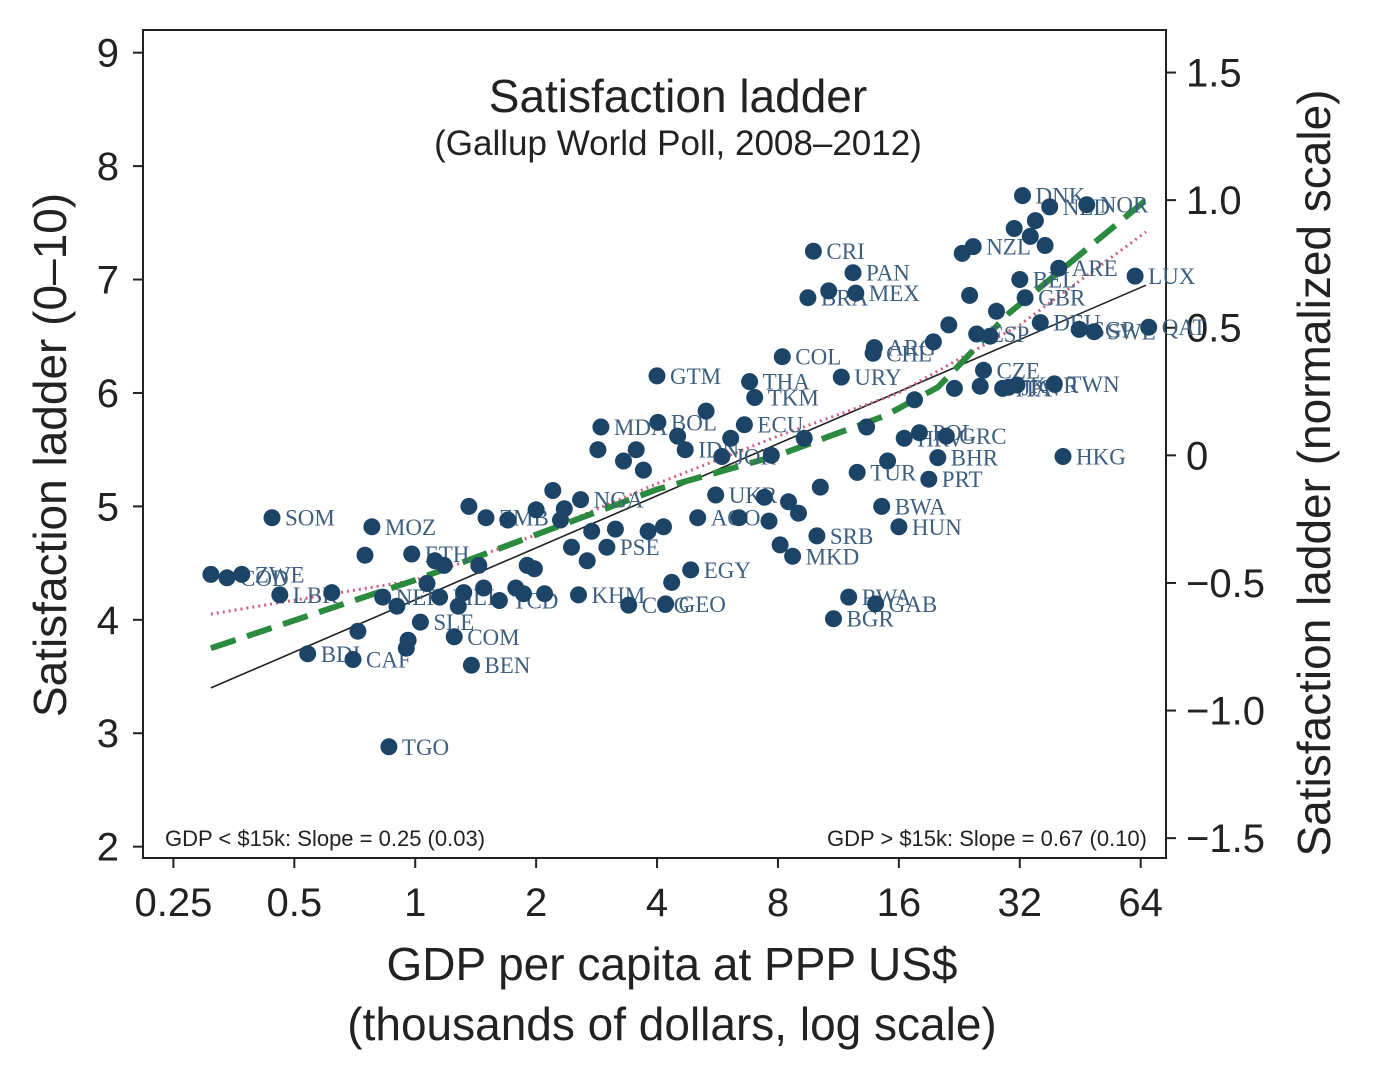 The image size is (1374, 1066). I want to click on point-label: GTM, so click(695, 376).